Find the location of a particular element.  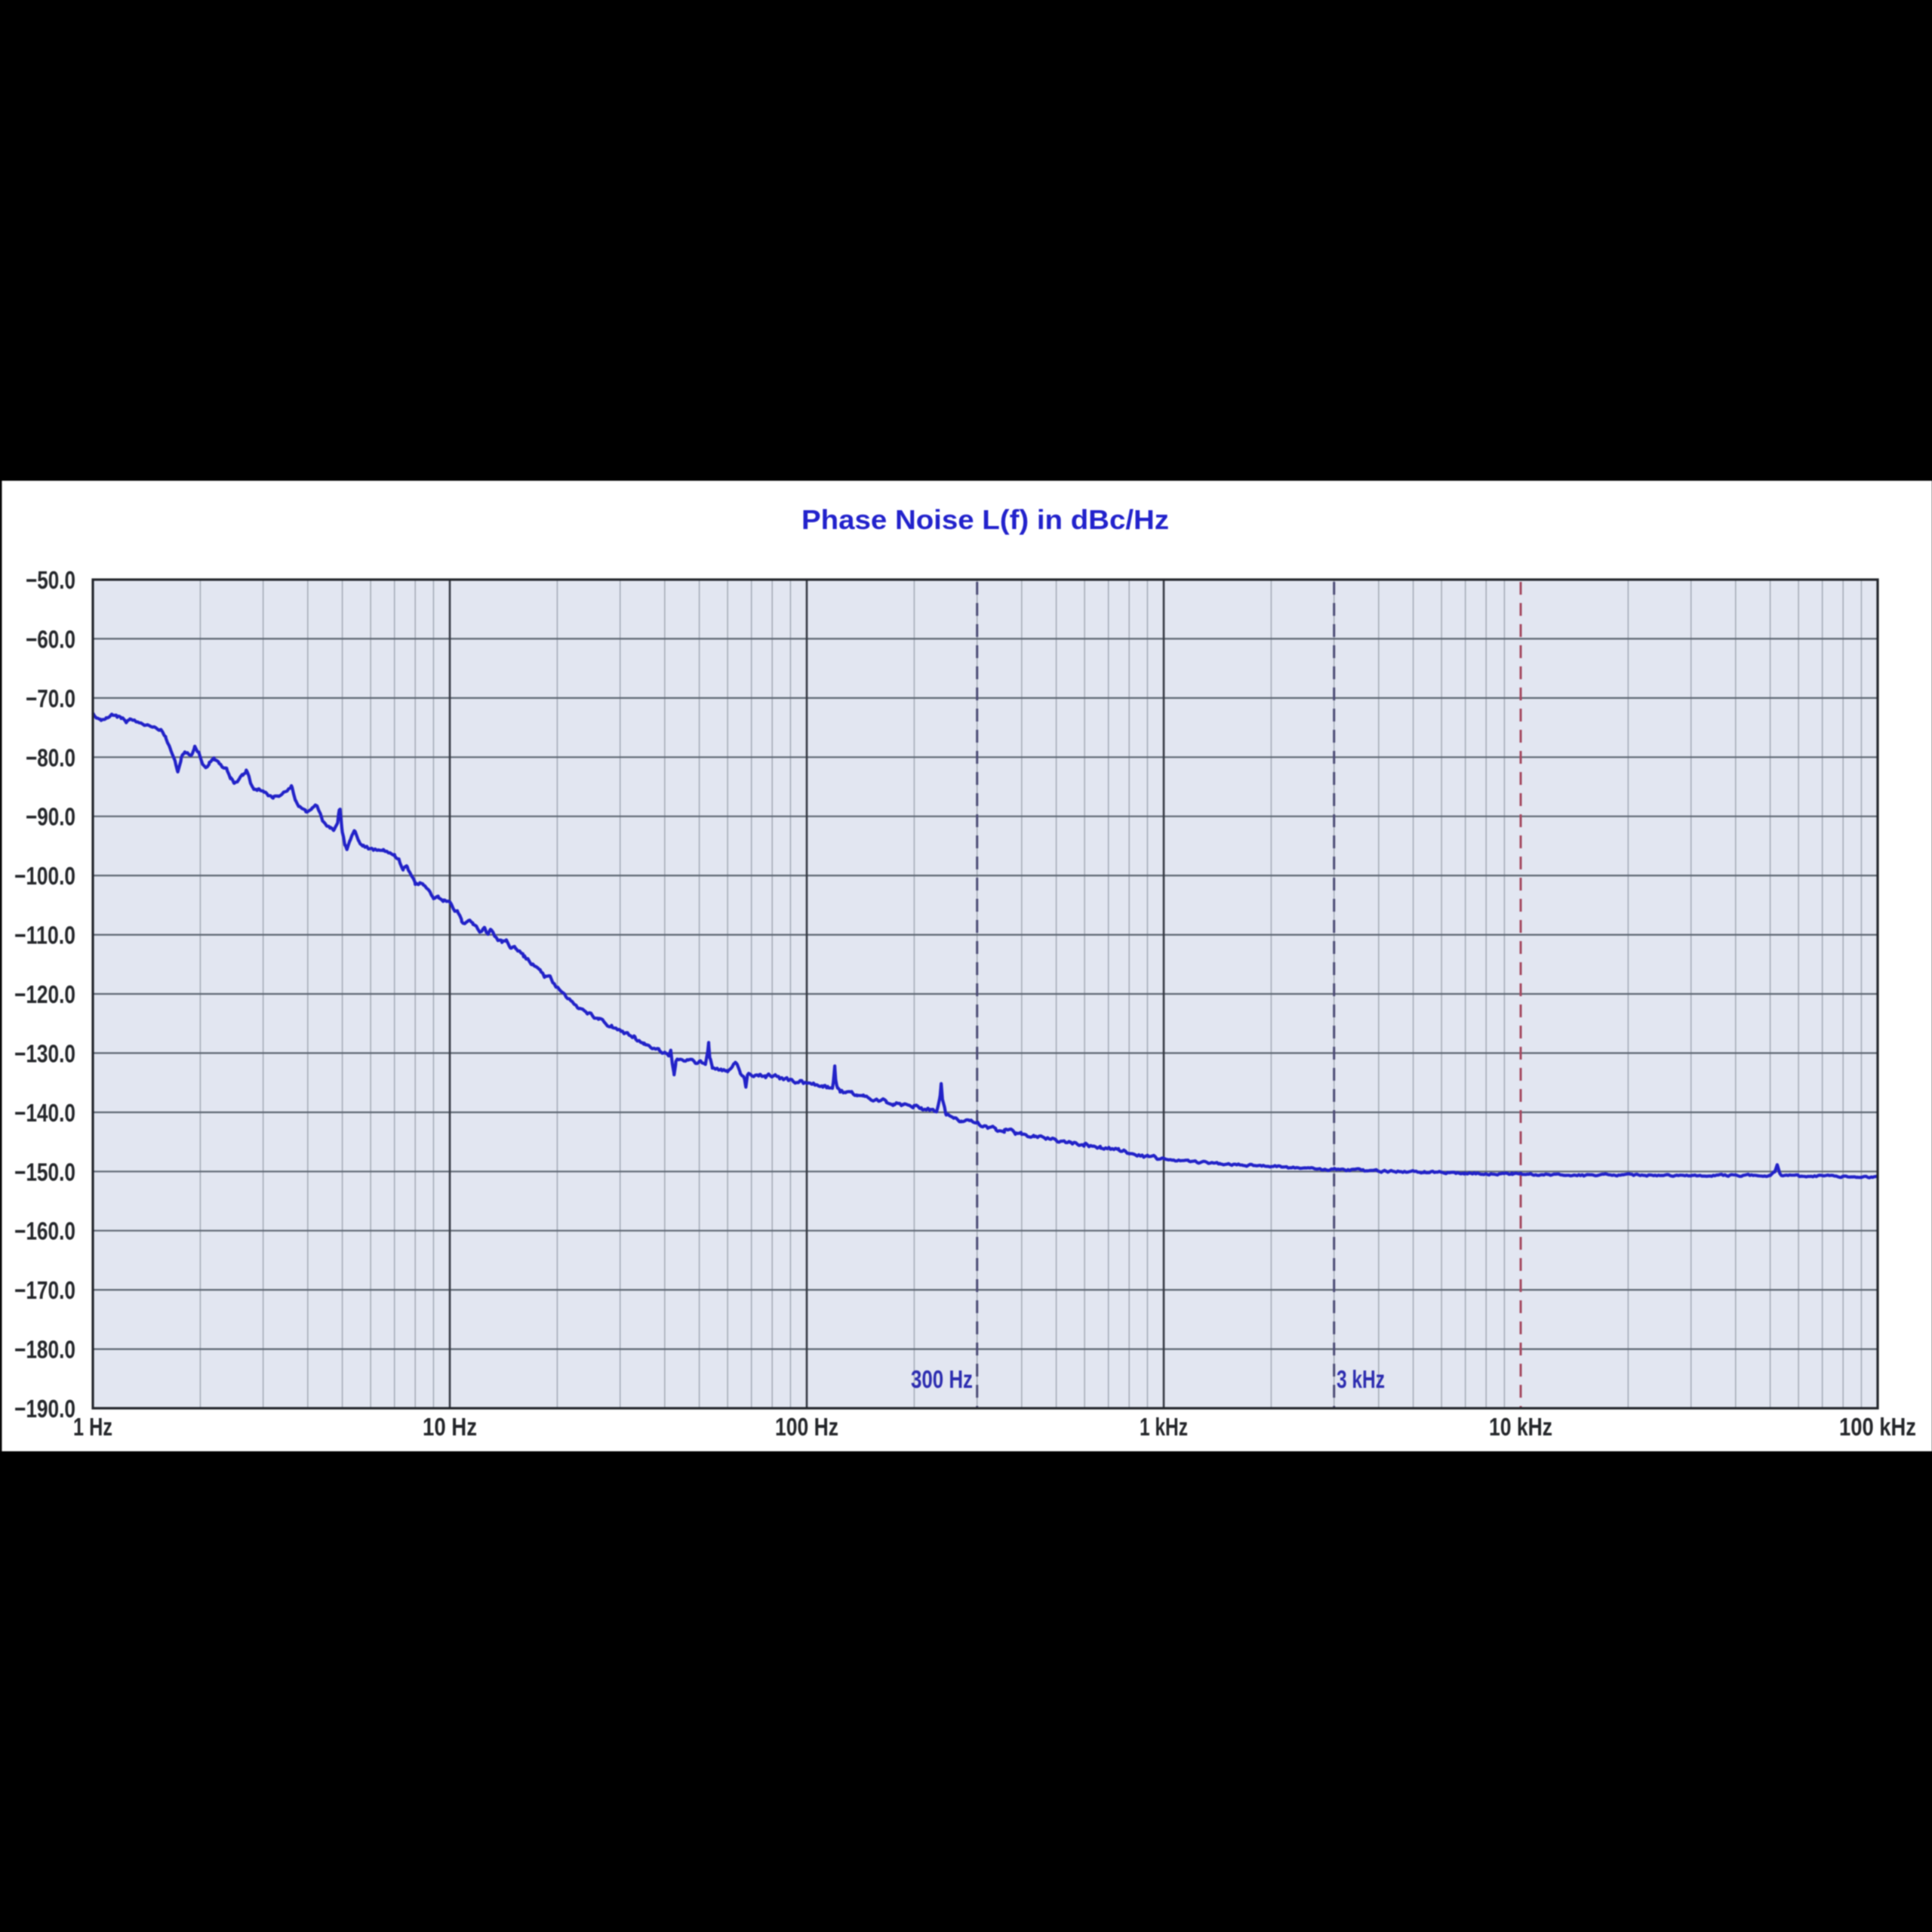

svg-text: 3 kHz is located at coordinates (1361, 1379).